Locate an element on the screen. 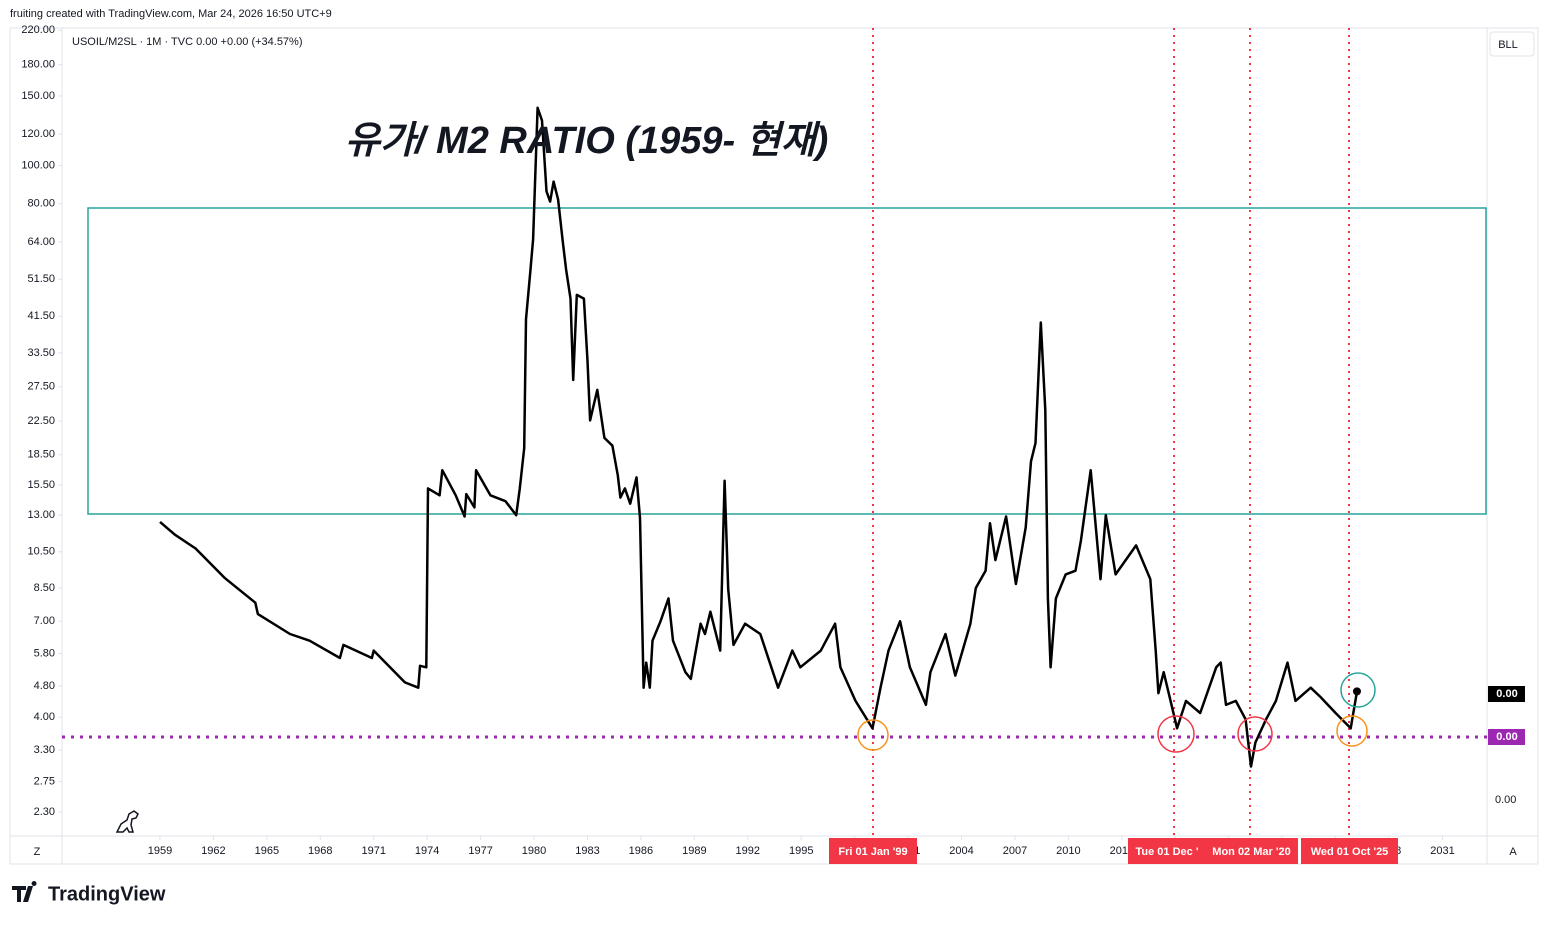 This screenshot has height=925, width=1549. y-tick-label: 7.00 is located at coordinates (44, 621).